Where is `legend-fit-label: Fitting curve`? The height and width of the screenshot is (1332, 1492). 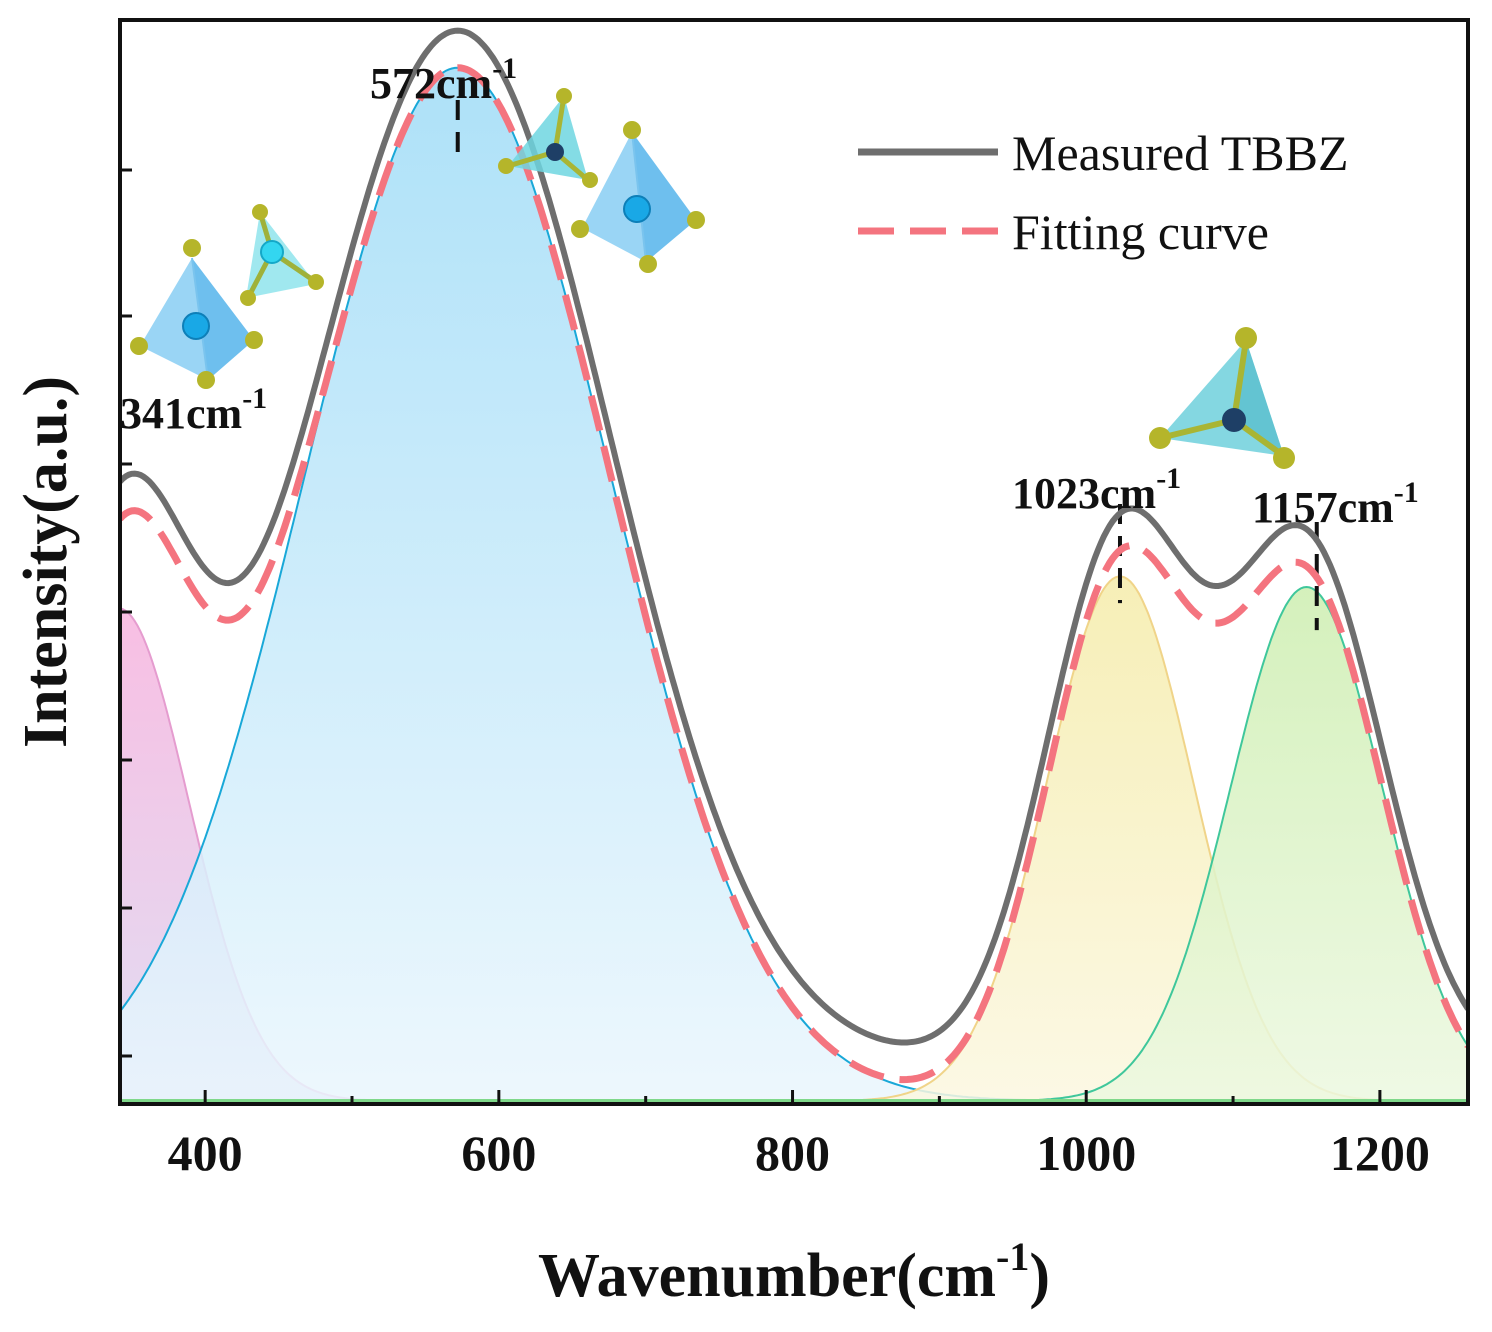
legend-fit-label: Fitting curve is located at coordinates (1140, 232).